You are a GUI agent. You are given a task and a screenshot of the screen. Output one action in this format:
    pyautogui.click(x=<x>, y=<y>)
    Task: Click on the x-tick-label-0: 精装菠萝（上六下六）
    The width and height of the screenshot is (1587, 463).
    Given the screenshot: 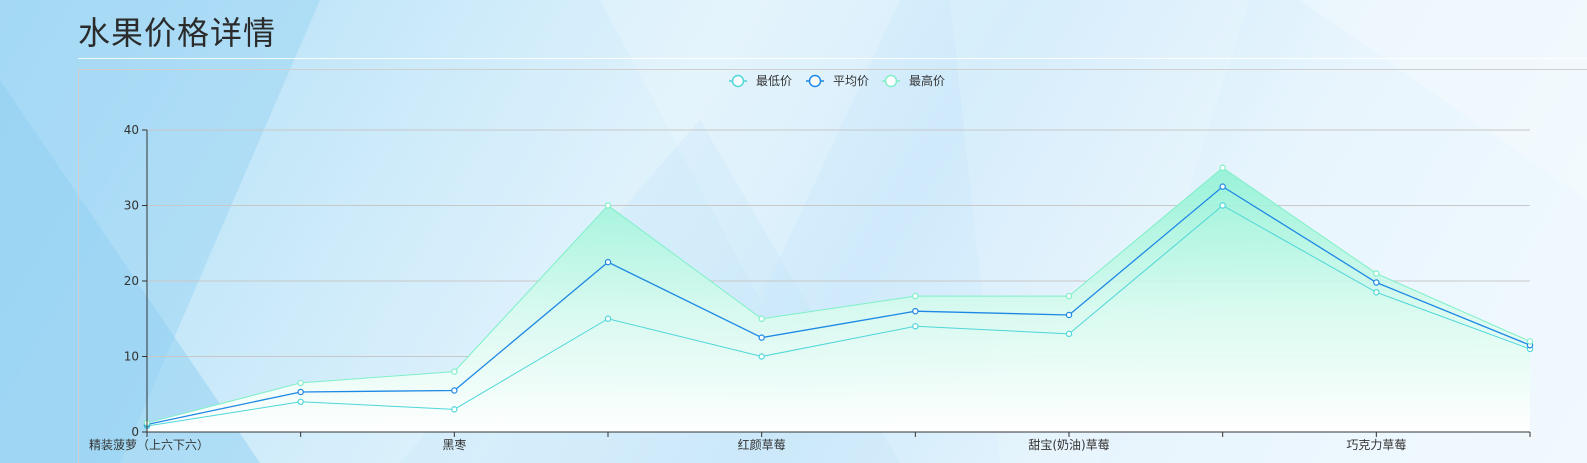 What is the action you would take?
    pyautogui.click(x=149, y=445)
    